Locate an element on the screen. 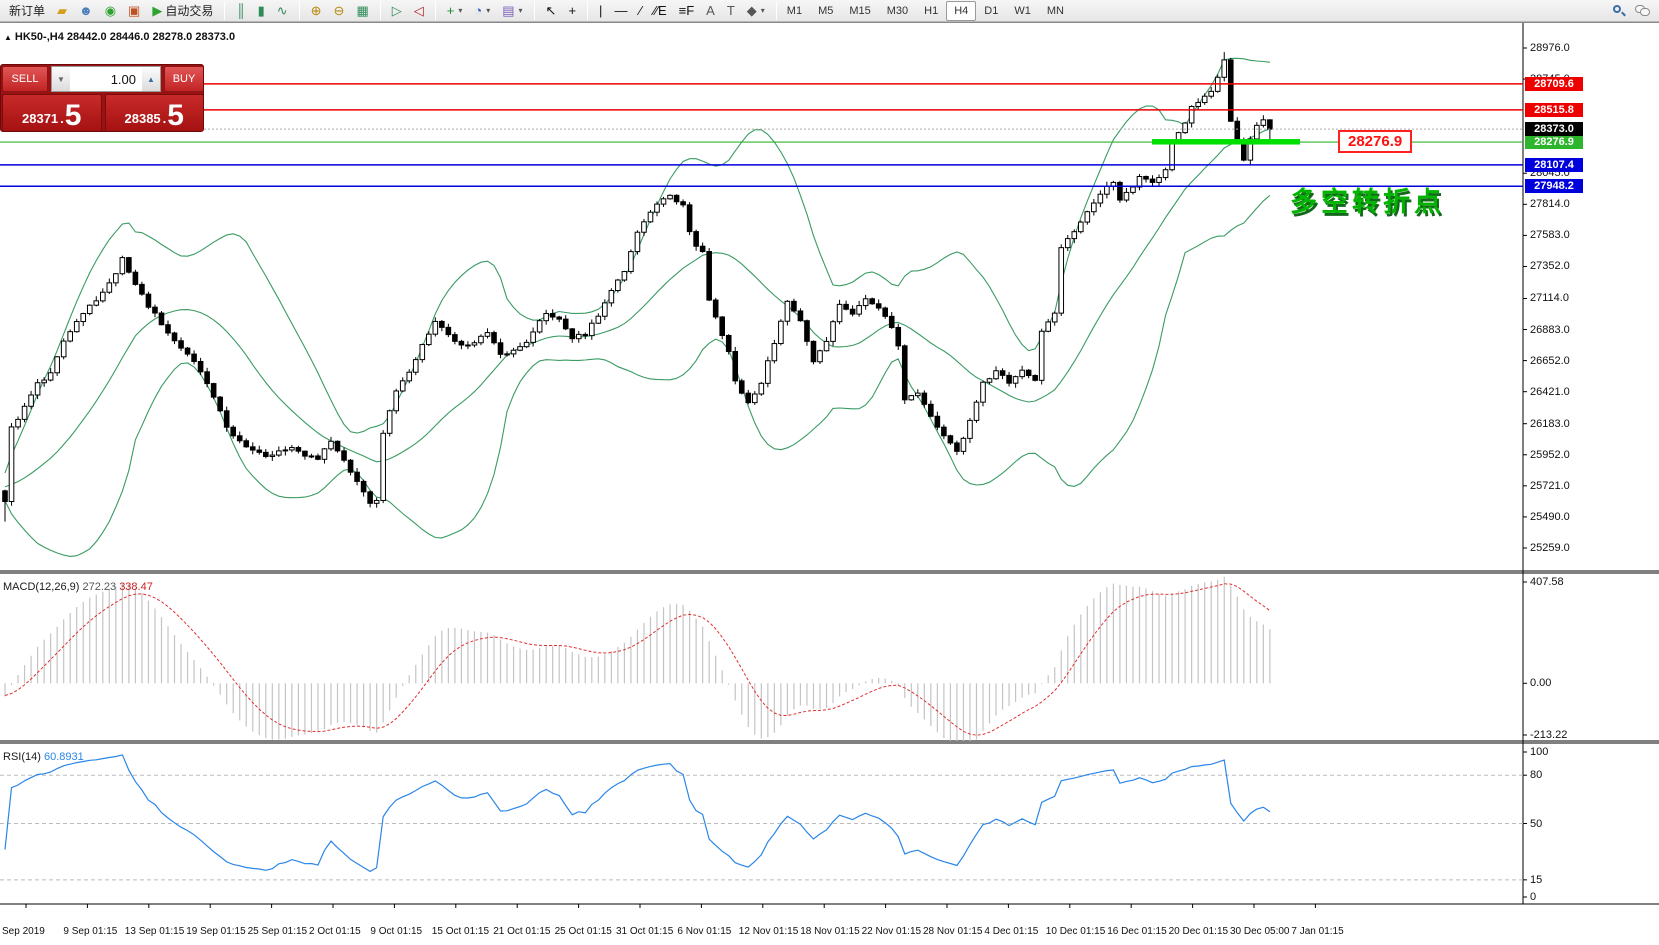 This screenshot has height=945, width=1659. buy-button: BUY is located at coordinates (183, 79).